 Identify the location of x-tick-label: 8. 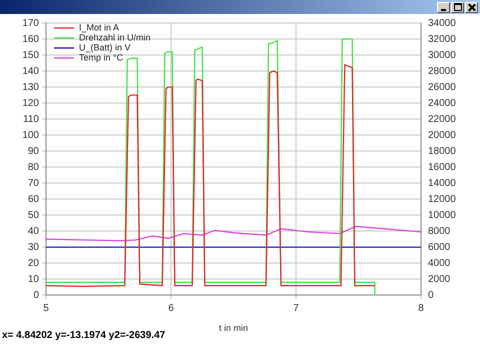
(421, 308).